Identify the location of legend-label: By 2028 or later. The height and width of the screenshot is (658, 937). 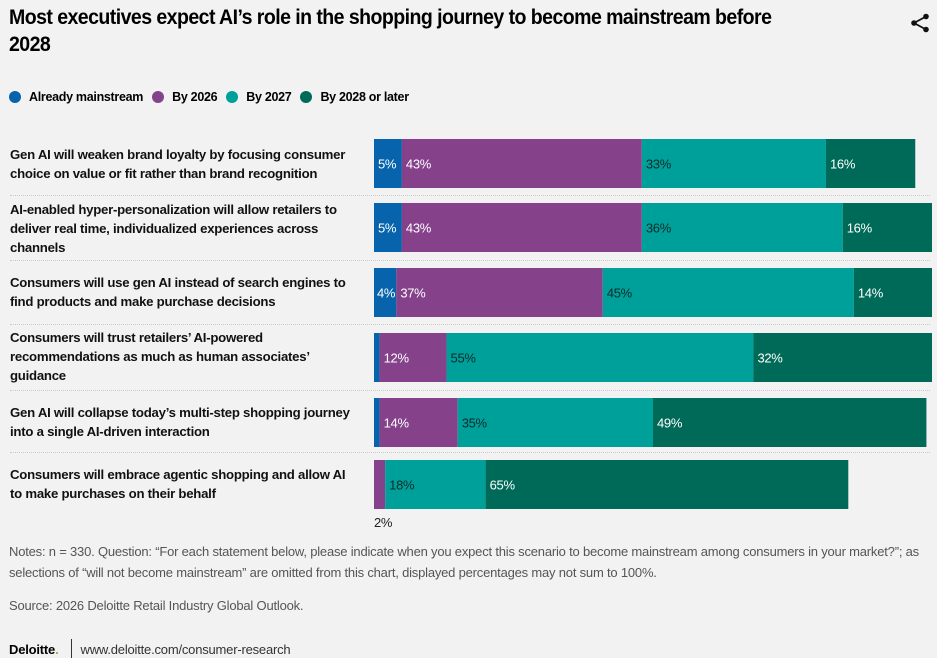
(364, 97).